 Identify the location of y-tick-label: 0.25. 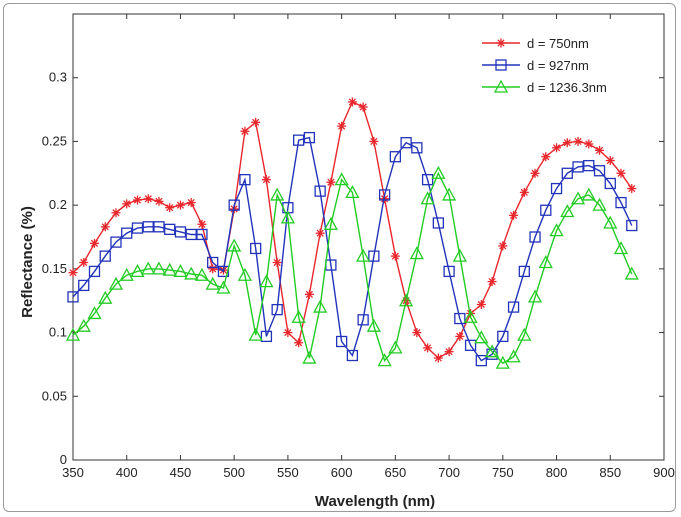
(54, 140).